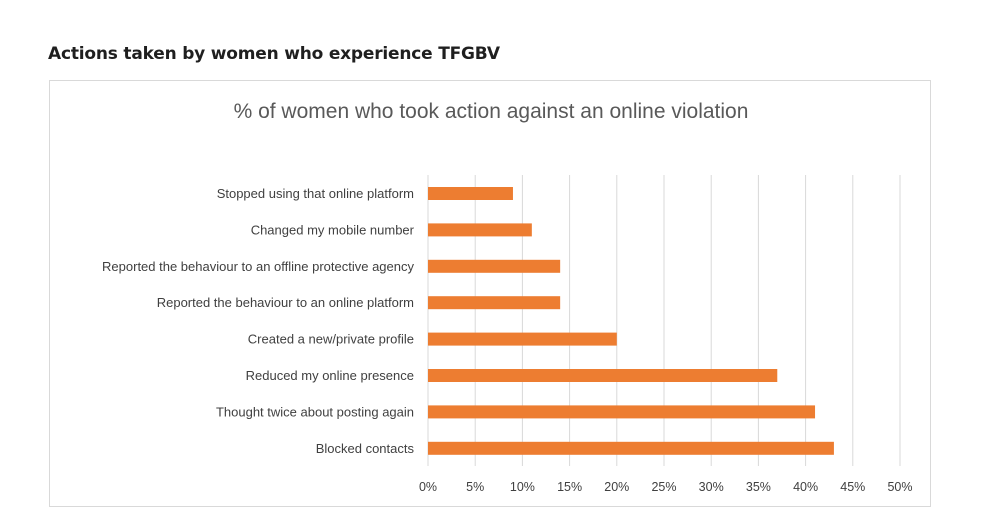 This screenshot has width=985, height=513. I want to click on category-label: Stopped using that online platform, so click(315, 193).